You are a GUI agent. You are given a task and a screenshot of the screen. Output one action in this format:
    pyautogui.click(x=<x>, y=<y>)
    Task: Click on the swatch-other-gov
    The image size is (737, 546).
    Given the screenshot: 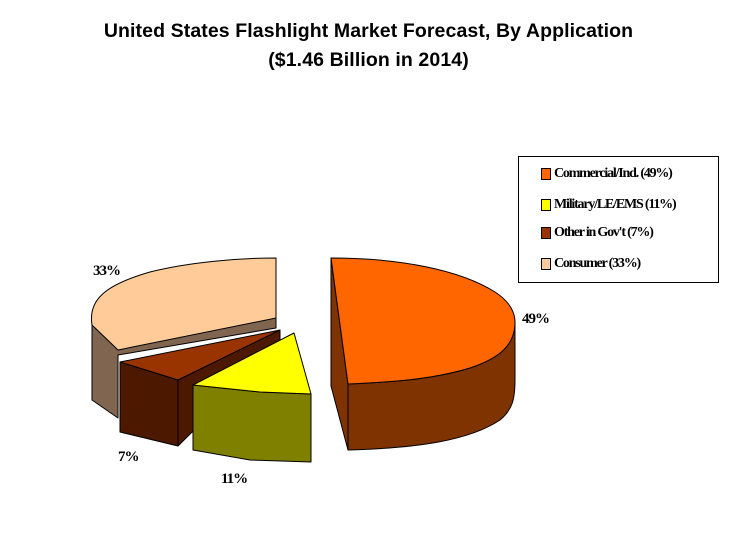 What is the action you would take?
    pyautogui.click(x=546, y=233)
    